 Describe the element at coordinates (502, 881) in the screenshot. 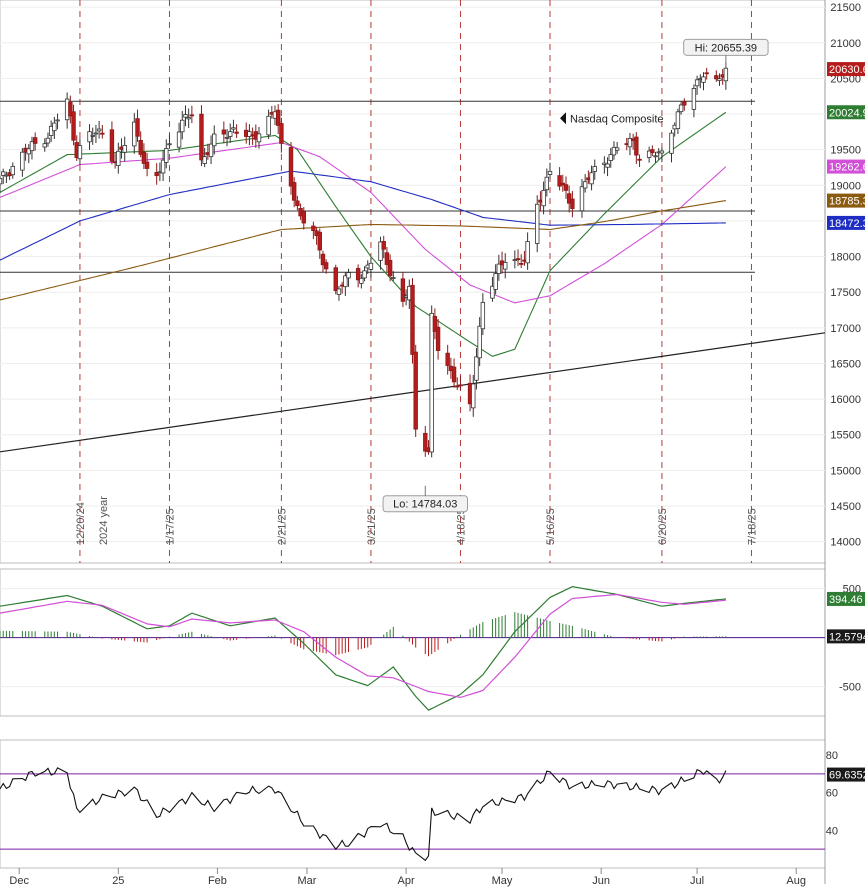

I see `x-tick-label: May` at that location.